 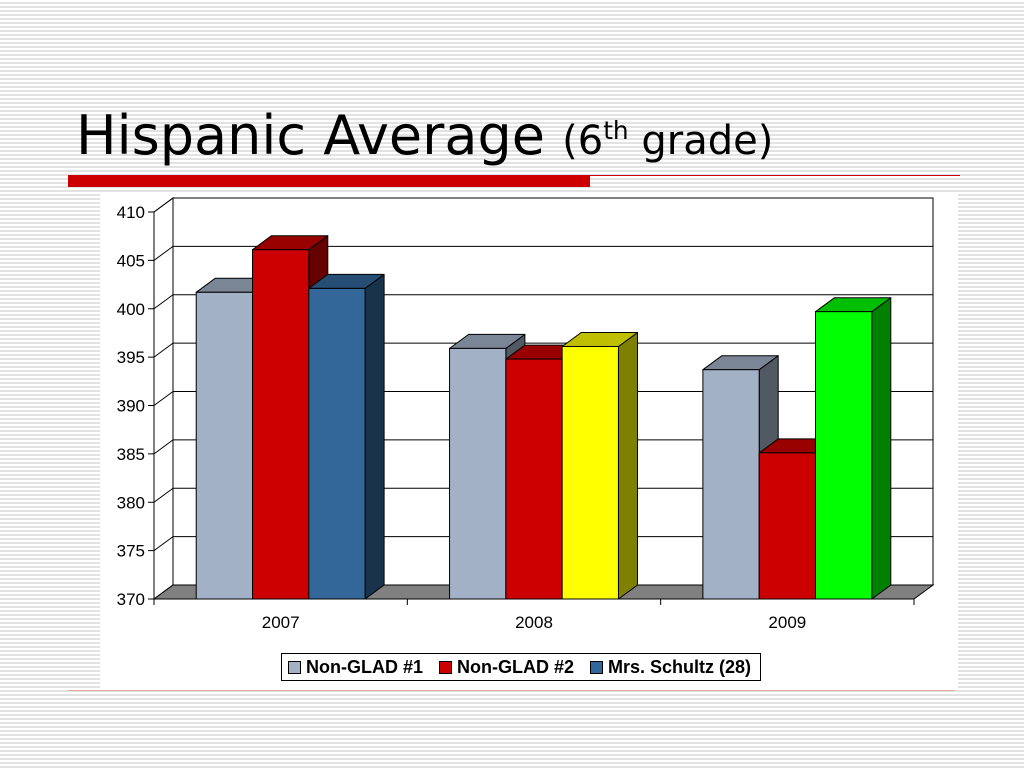 What do you see at coordinates (131, 260) in the screenshot?
I see `y-tick-label: 405` at bounding box center [131, 260].